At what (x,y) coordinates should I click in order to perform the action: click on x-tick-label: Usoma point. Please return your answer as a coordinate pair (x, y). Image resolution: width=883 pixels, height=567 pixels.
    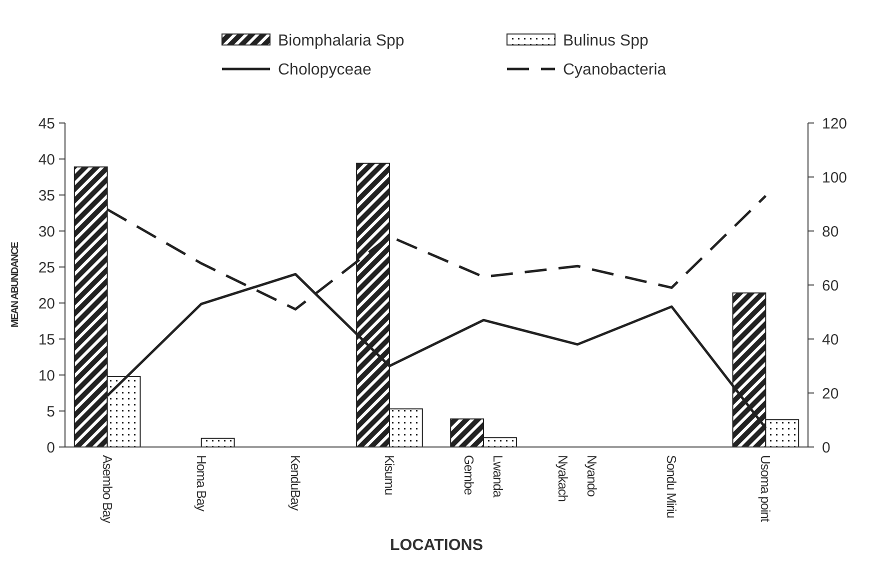
    Looking at the image, I should click on (766, 488).